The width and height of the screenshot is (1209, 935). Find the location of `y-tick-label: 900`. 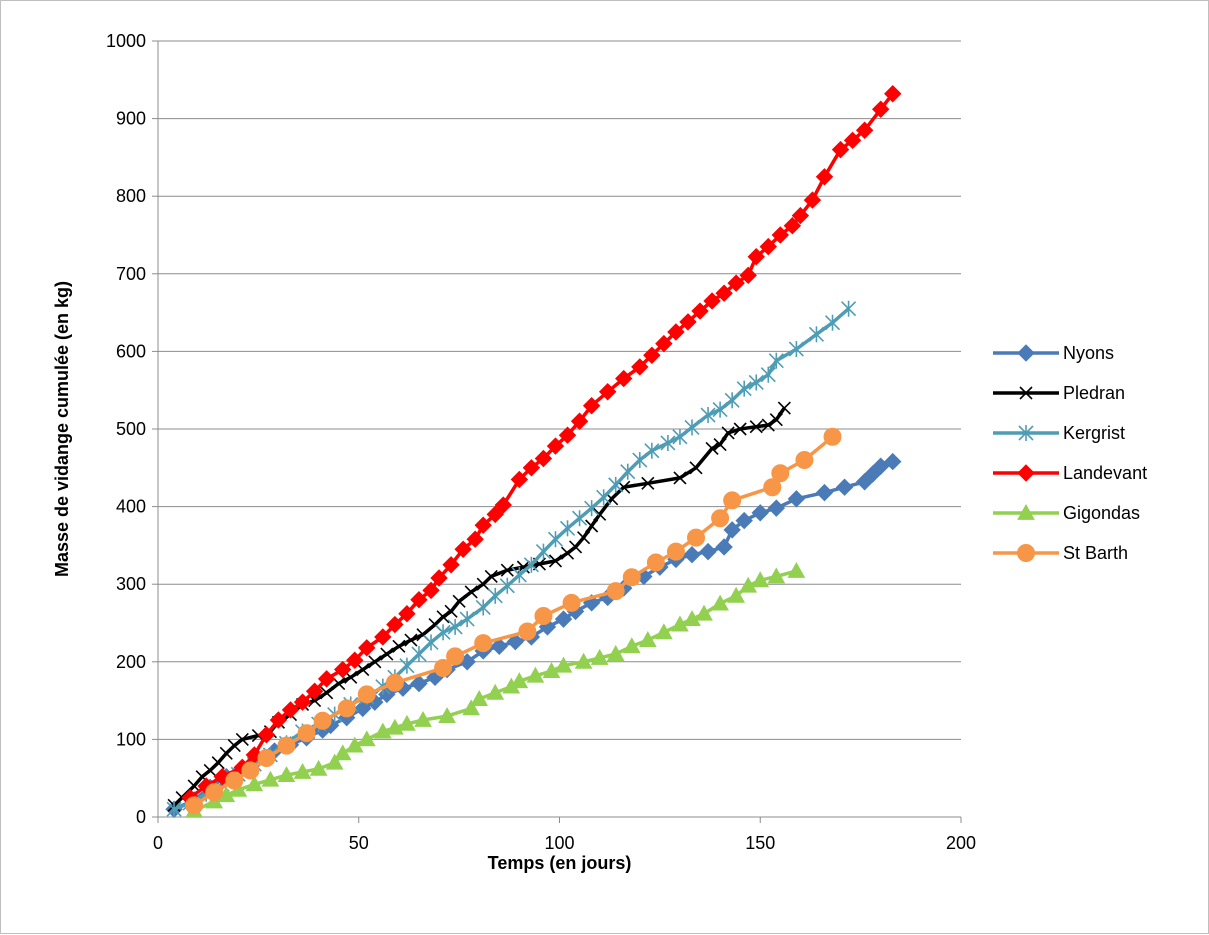

y-tick-label: 900 is located at coordinates (131, 119).